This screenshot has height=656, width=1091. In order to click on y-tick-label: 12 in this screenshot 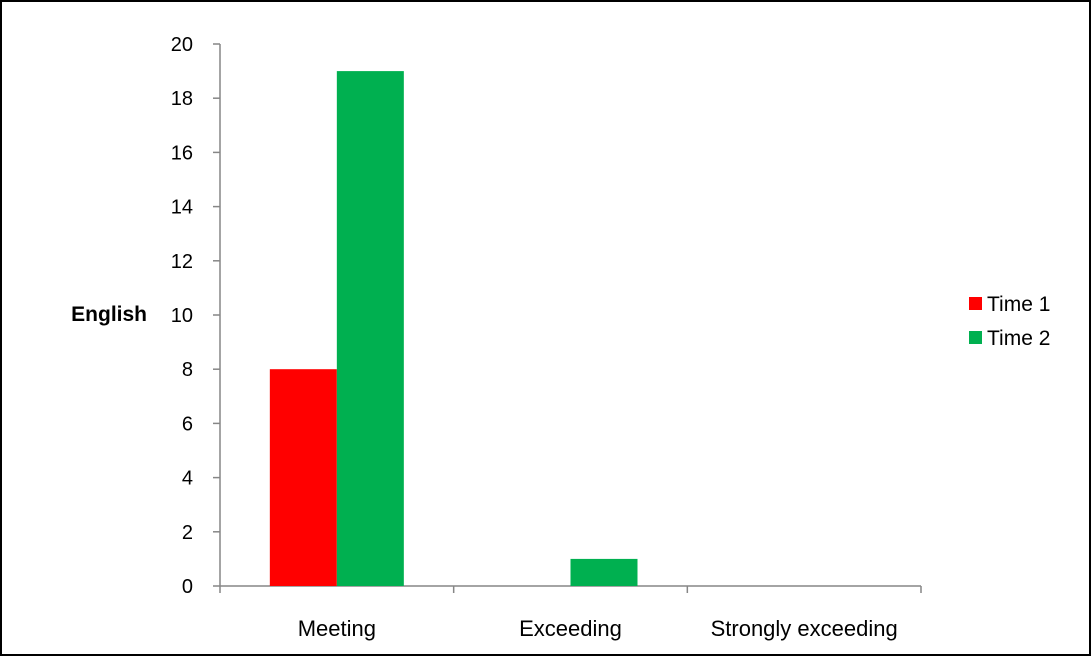, I will do `click(182, 262)`.